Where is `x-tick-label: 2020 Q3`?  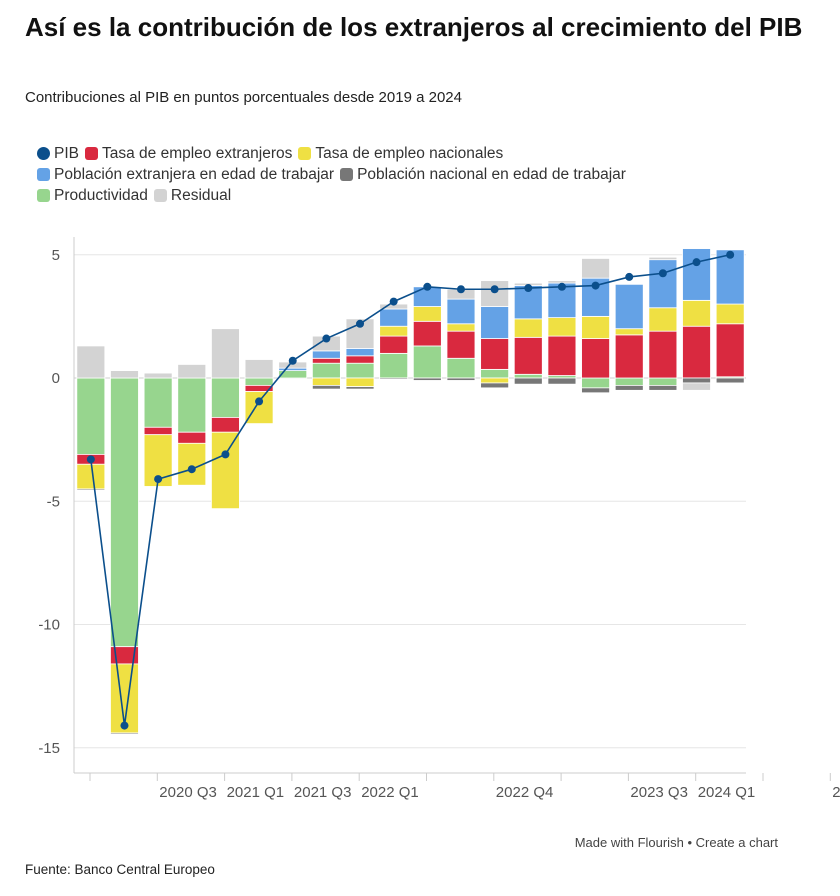
x-tick-label: 2020 Q3 is located at coordinates (188, 792).